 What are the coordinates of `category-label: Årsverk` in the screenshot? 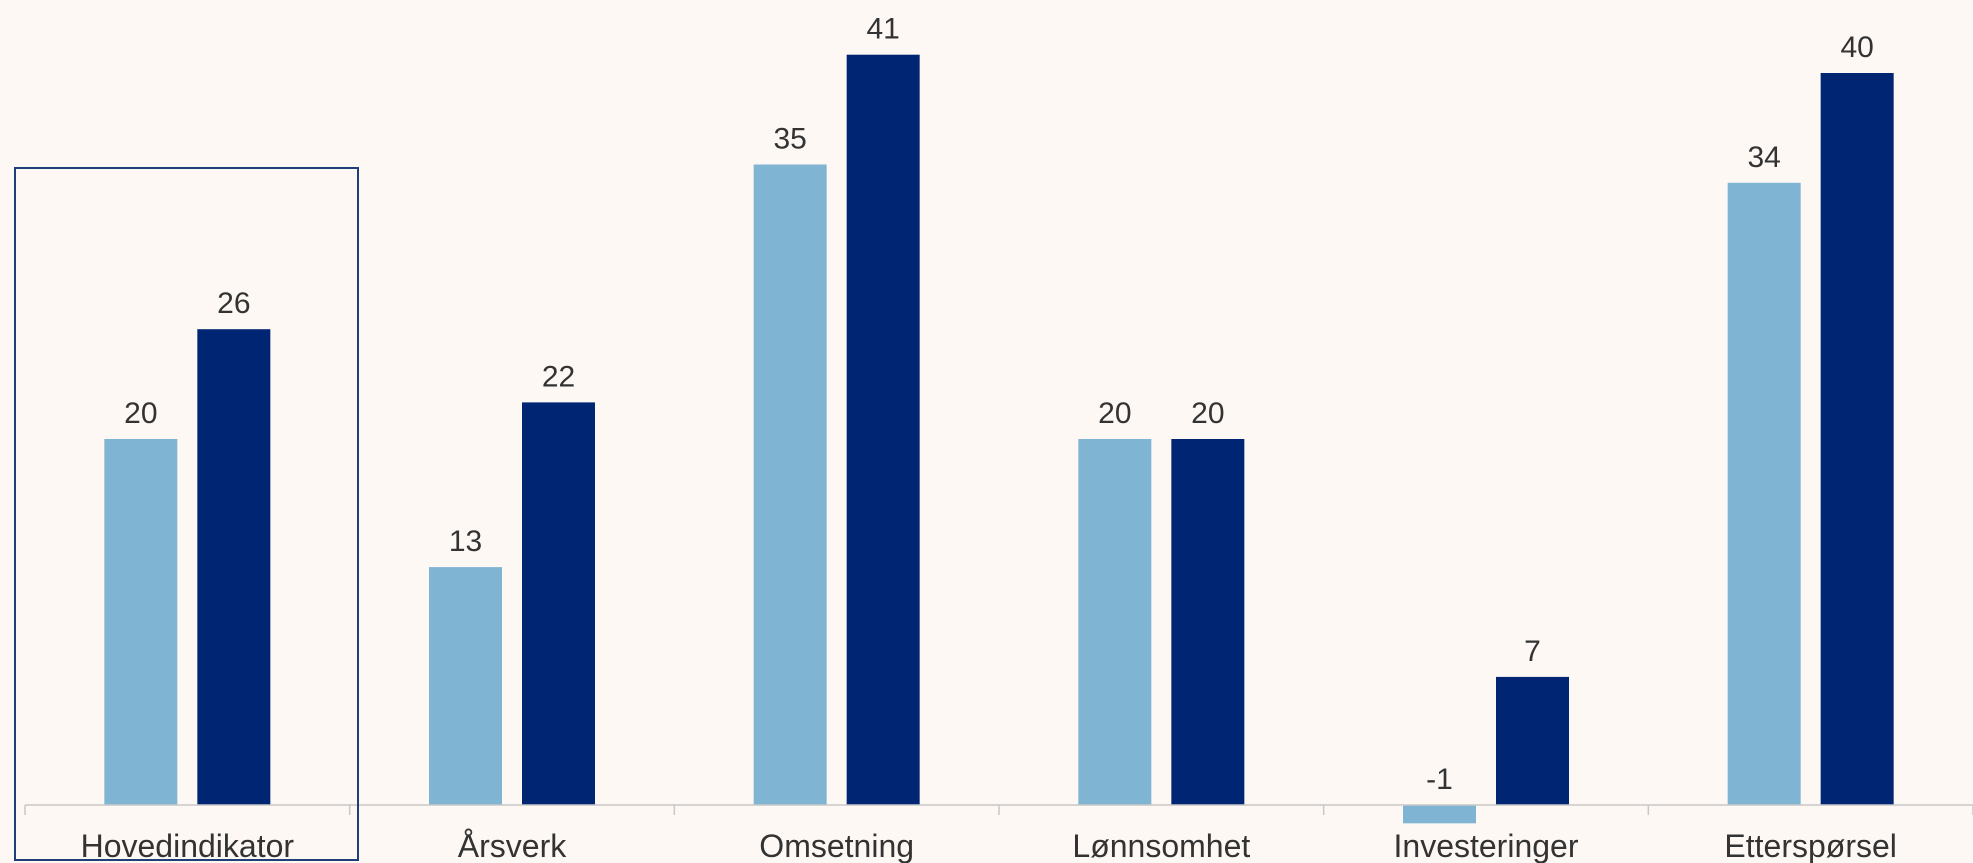 It's located at (512, 845).